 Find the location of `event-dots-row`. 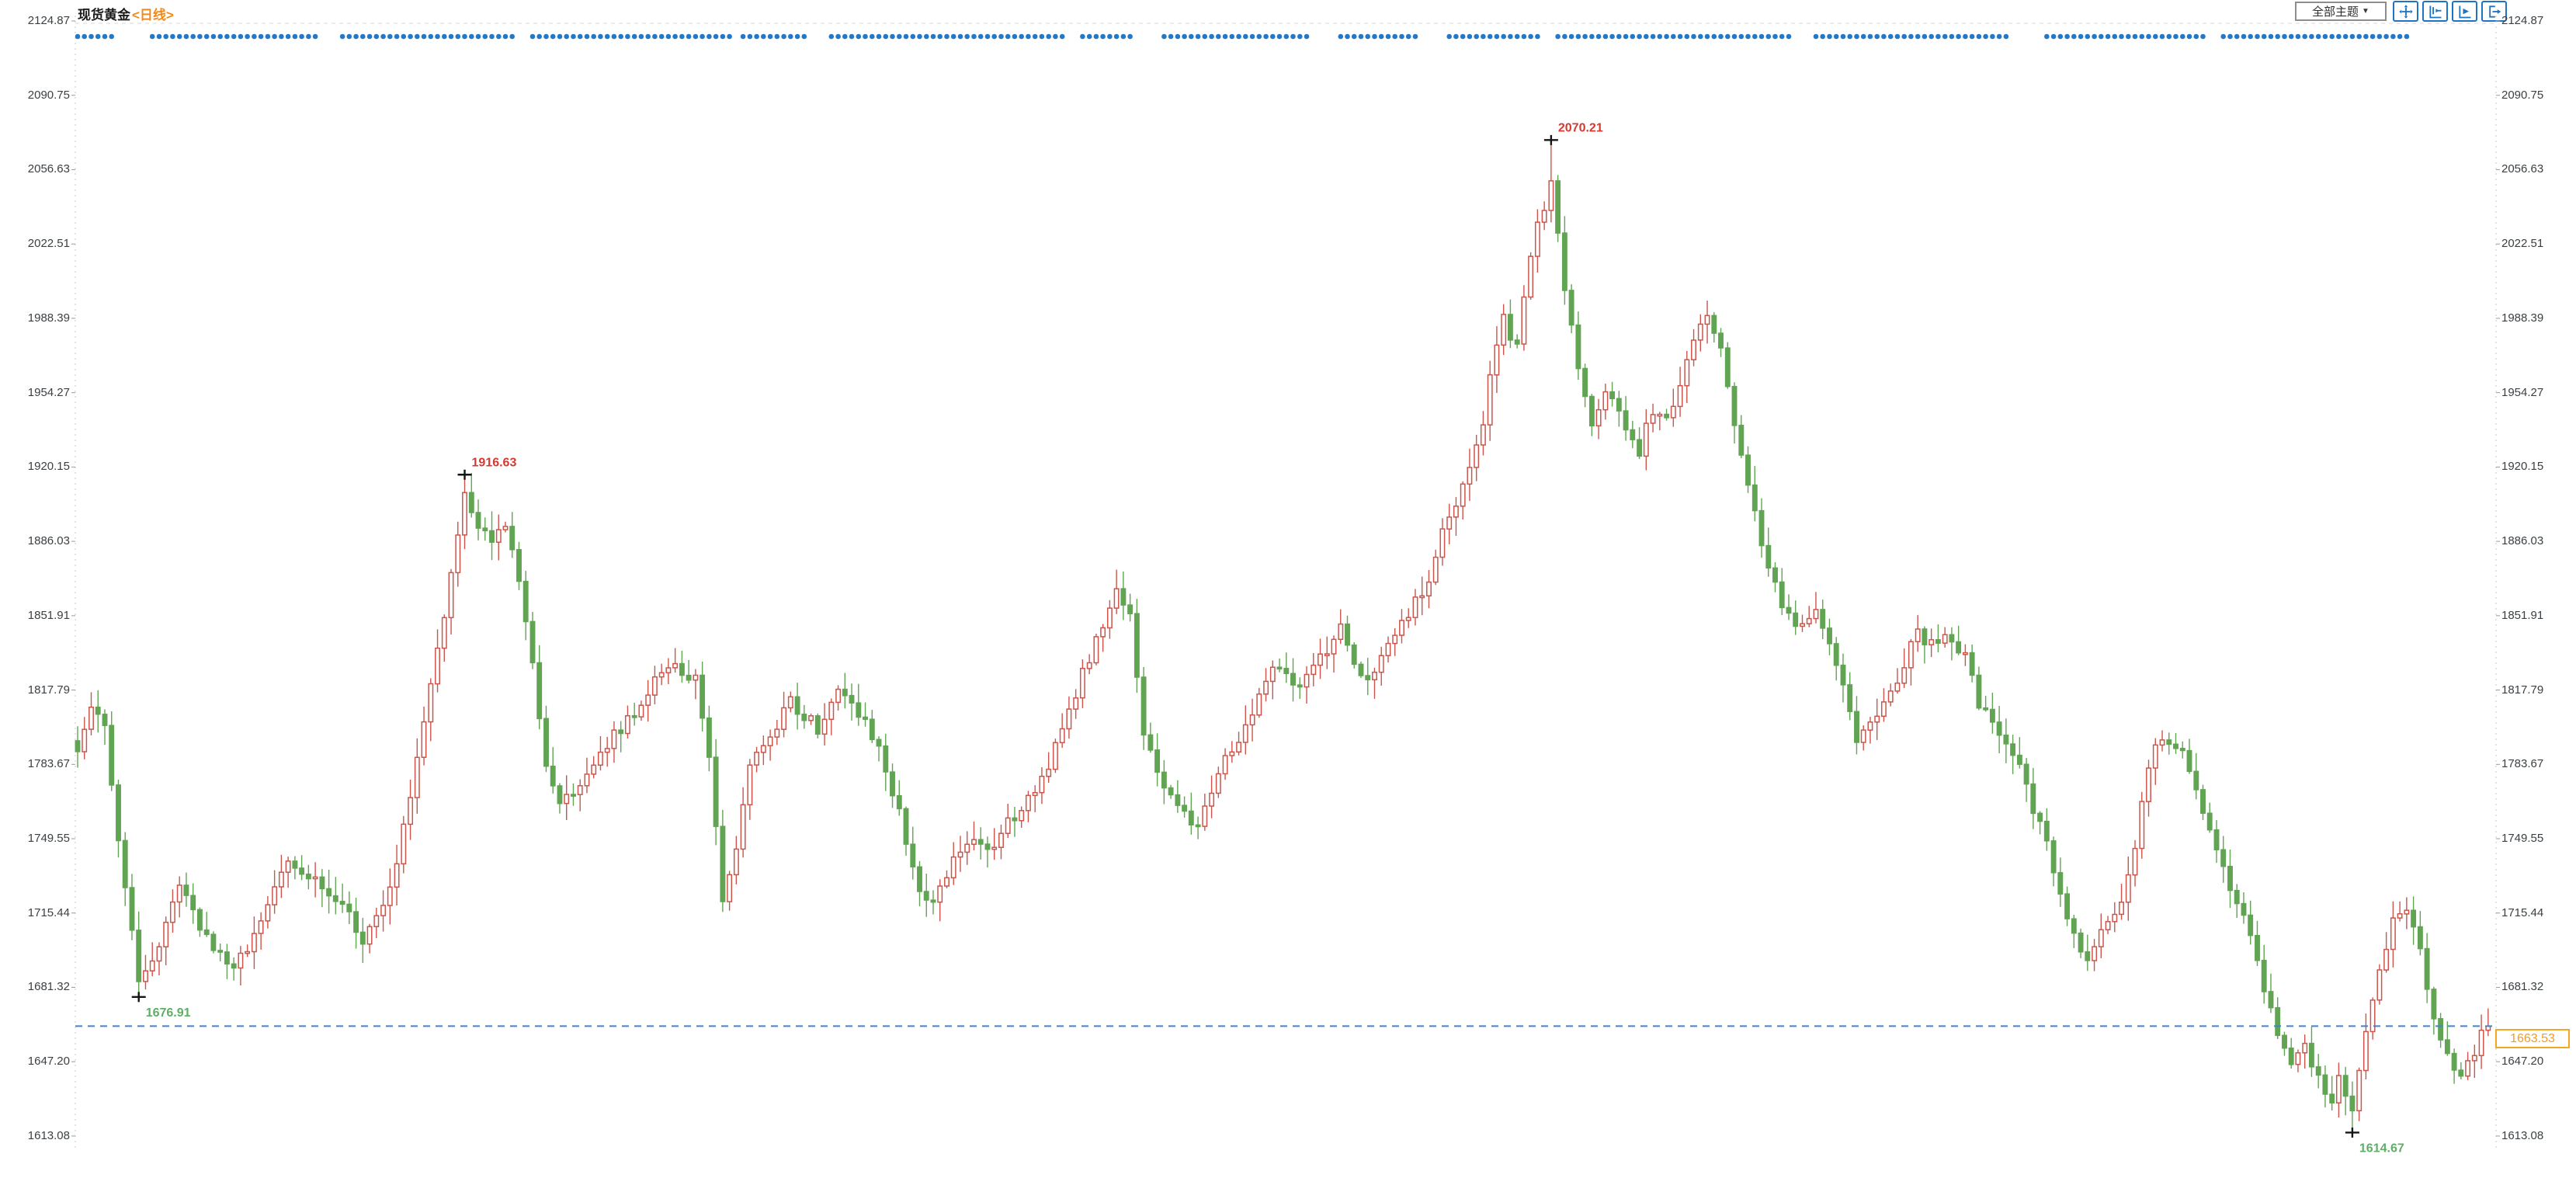

event-dots-row is located at coordinates (1242, 36).